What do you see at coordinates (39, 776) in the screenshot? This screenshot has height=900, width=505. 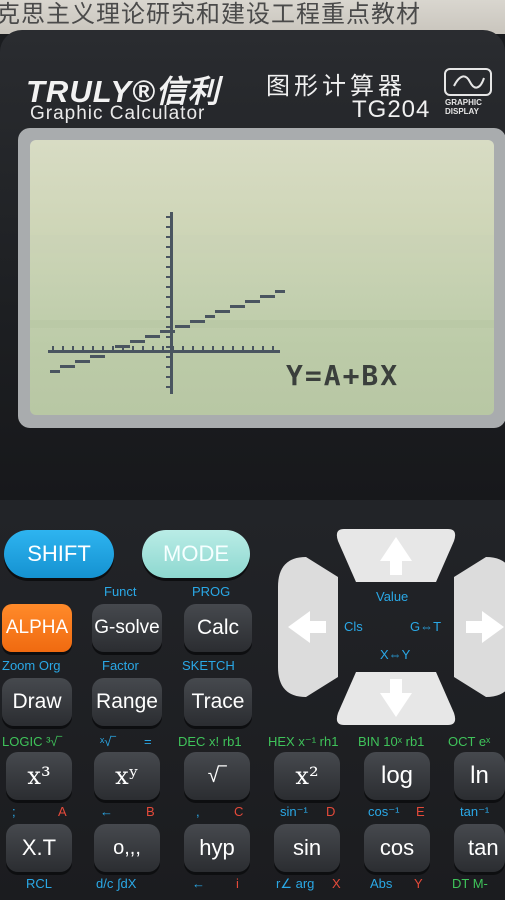 I see `x-cubed-button: x³` at bounding box center [39, 776].